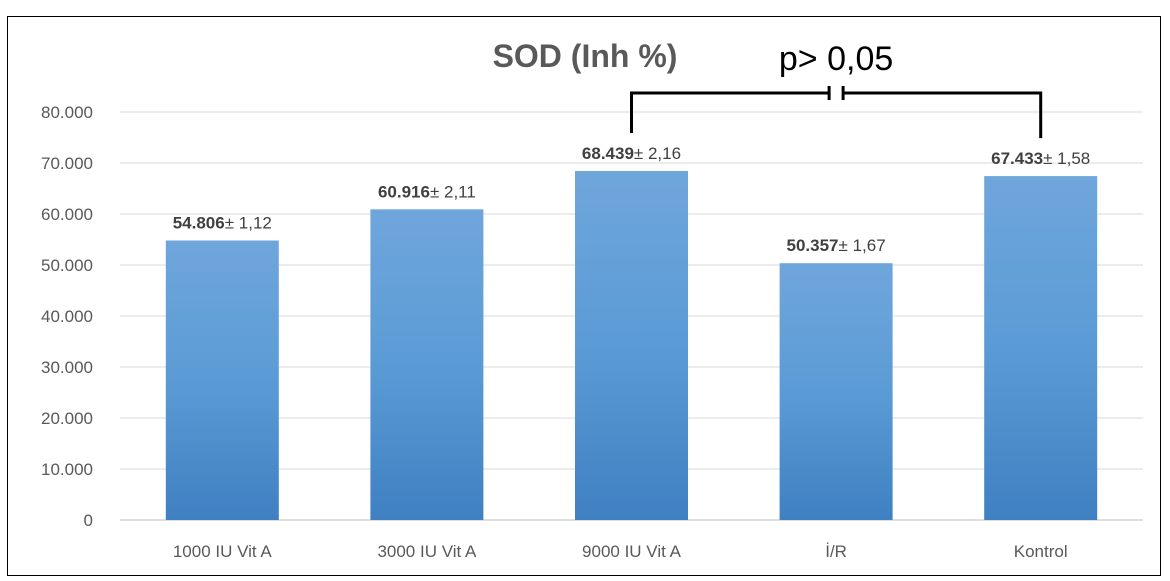 The width and height of the screenshot is (1170, 581). I want to click on data-label: 60.916± 2,11, so click(427, 191).